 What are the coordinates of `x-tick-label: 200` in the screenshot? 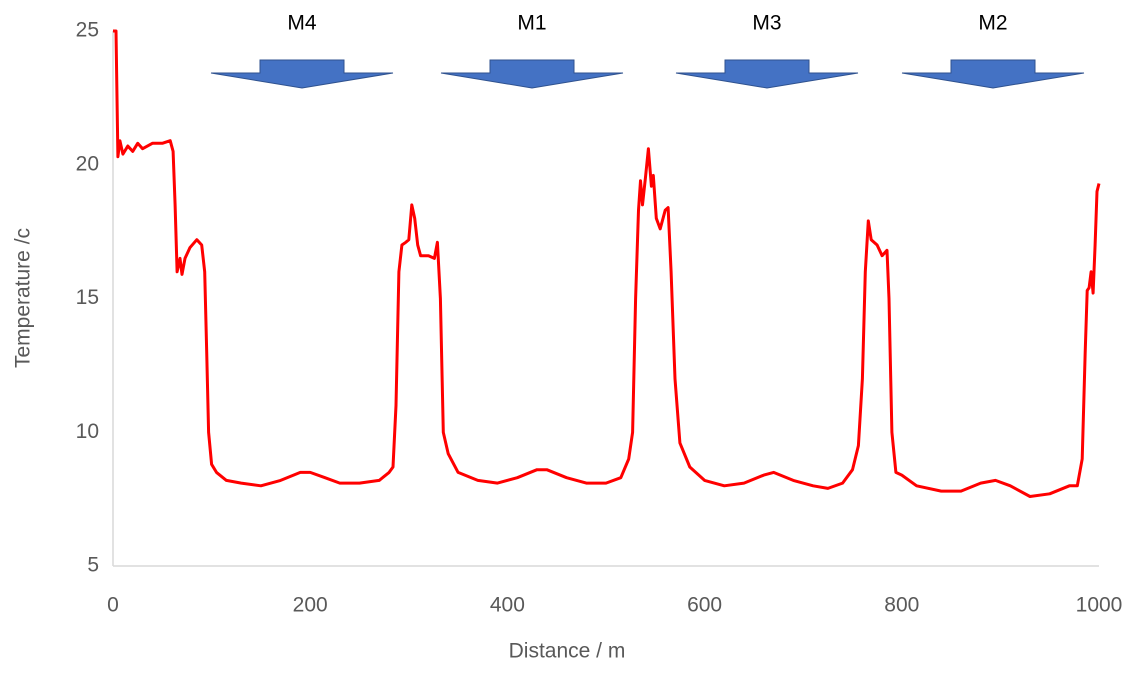 It's located at (310, 605).